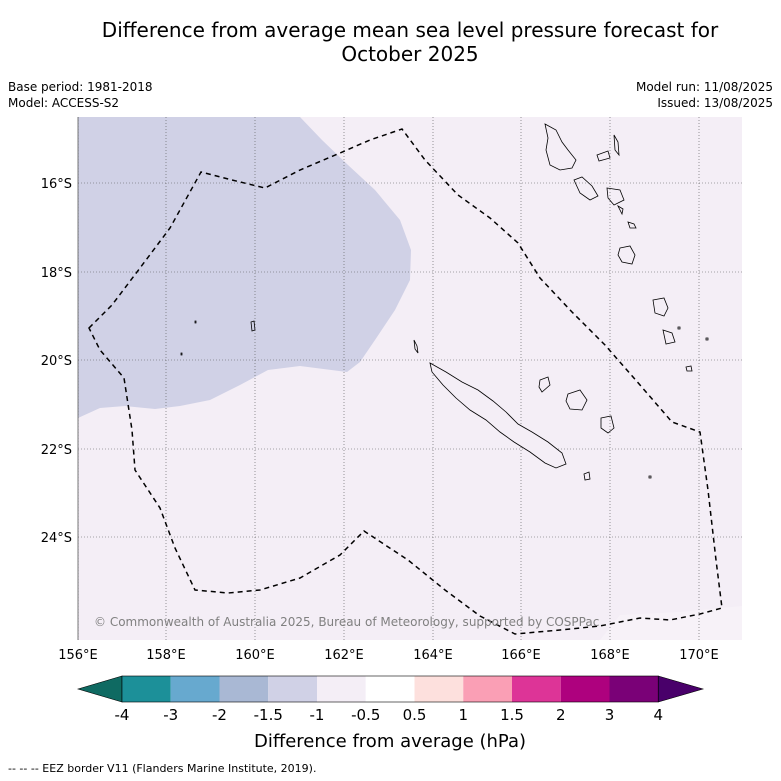  Describe the element at coordinates (64, 103) in the screenshot. I see `model-name: Model: ACCESS-S2` at that location.